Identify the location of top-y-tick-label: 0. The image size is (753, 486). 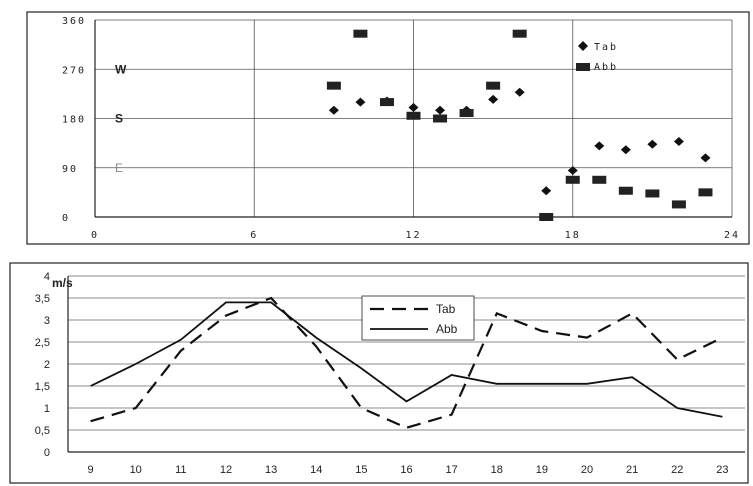
(66, 218).